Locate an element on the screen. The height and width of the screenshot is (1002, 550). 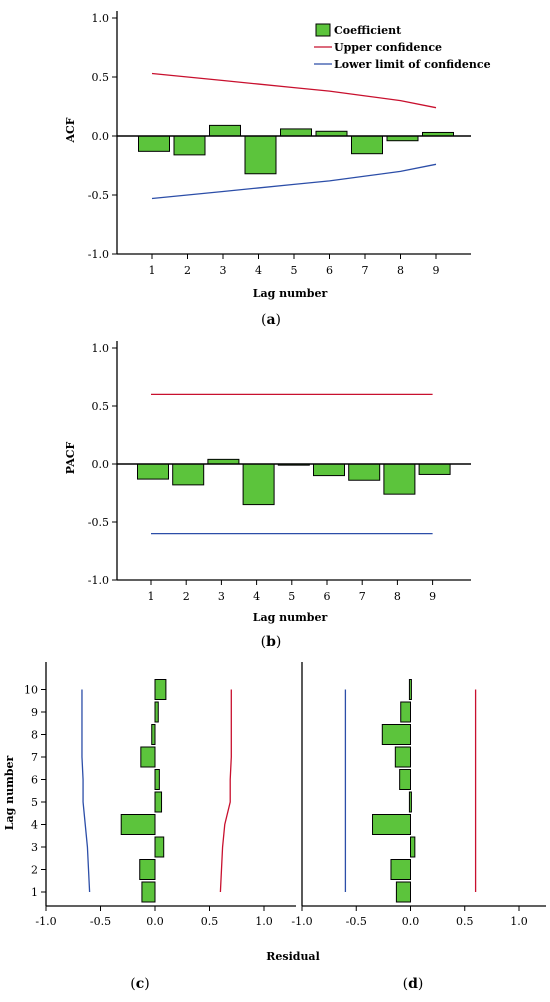
panel-c-ytick-label: 1 is located at coordinates (34, 892).